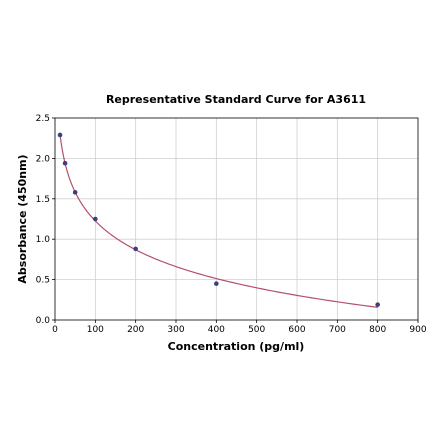 Image resolution: width=440 pixels, height=441 pixels. What do you see at coordinates (43, 119) in the screenshot?
I see `y-tick-label: 2.5` at bounding box center [43, 119].